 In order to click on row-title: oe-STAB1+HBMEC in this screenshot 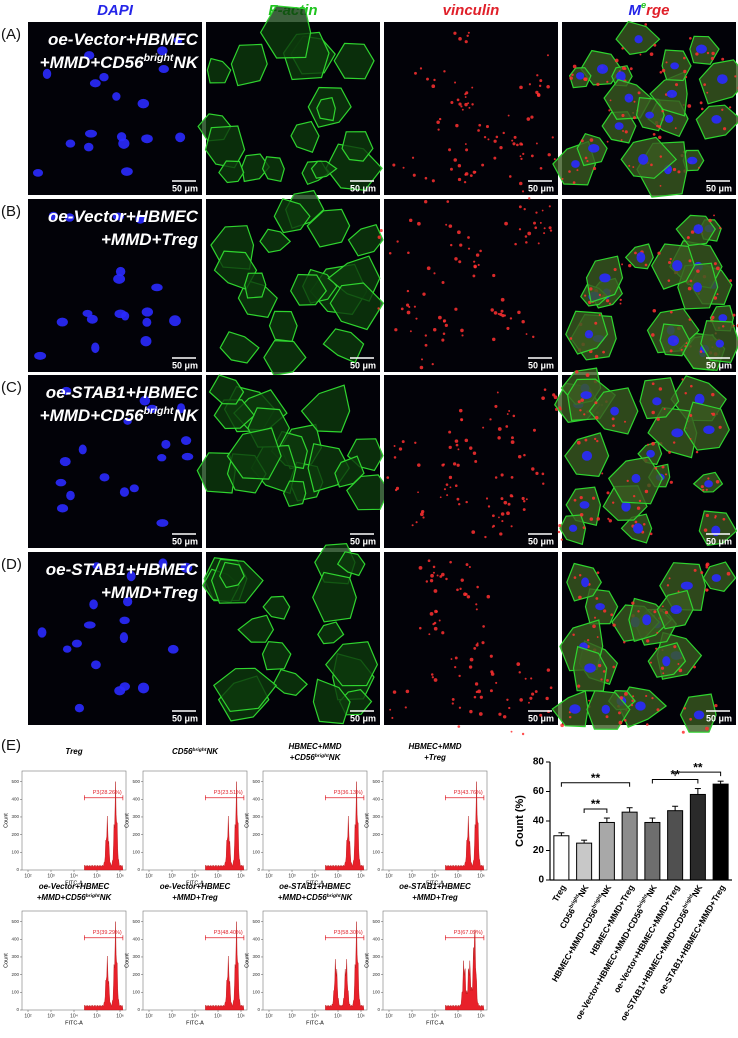, I will do `click(122, 569)`.